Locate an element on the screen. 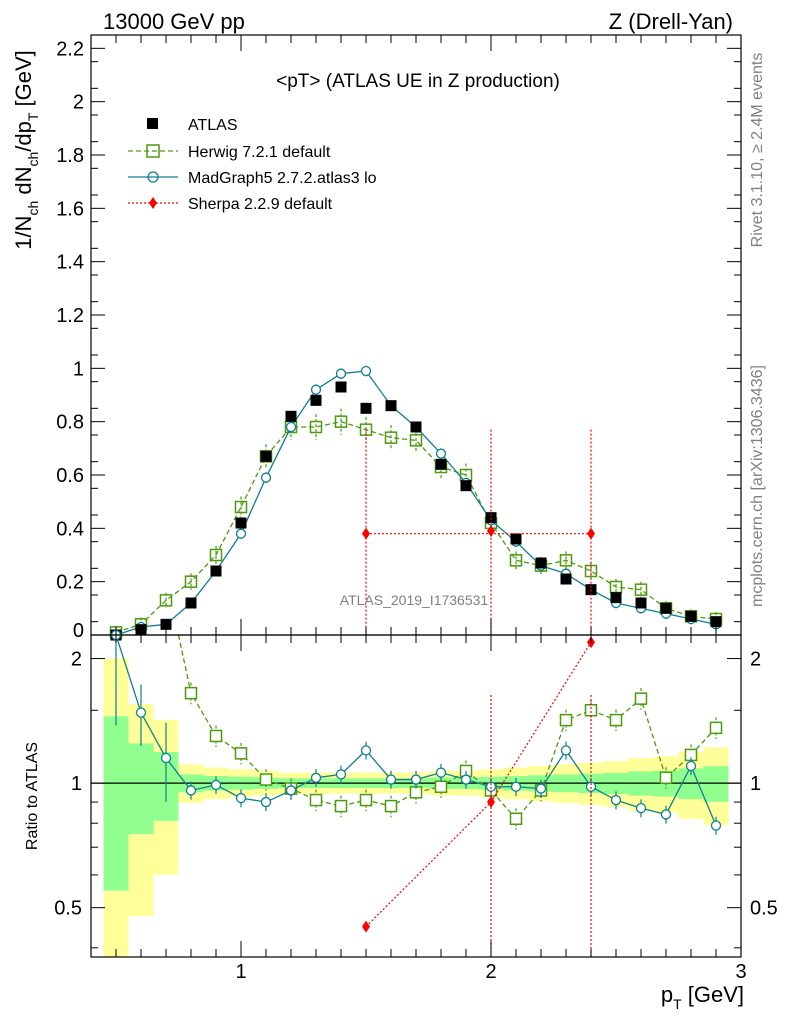 This screenshot has height=1024, width=786. sherpa-point is located at coordinates (491, 531).